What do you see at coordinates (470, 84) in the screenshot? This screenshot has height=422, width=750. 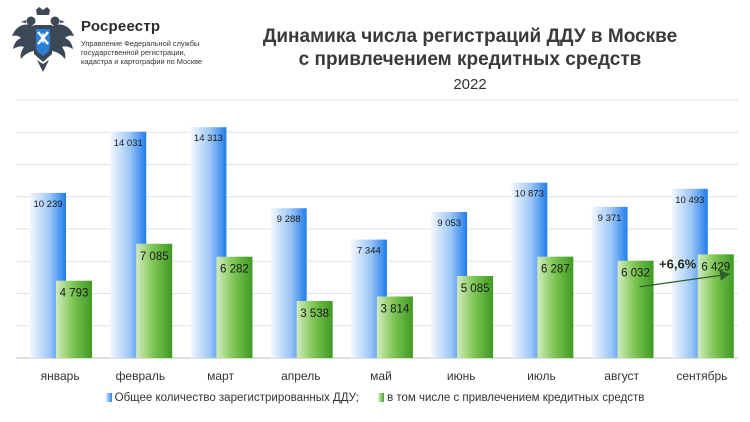 I see `chart-subtitle: 2022` at bounding box center [470, 84].